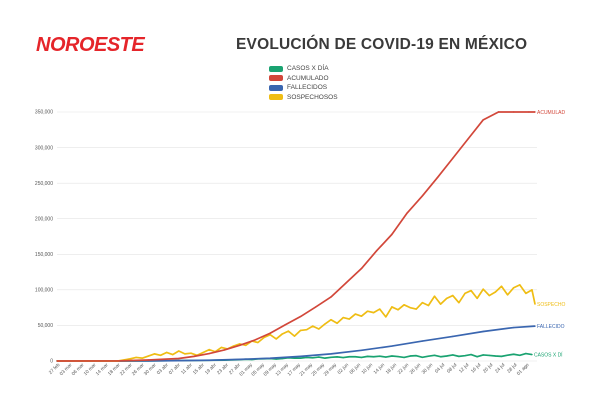  What do you see at coordinates (307, 87) in the screenshot?
I see `legend-label: FALLECIDOS` at bounding box center [307, 87].